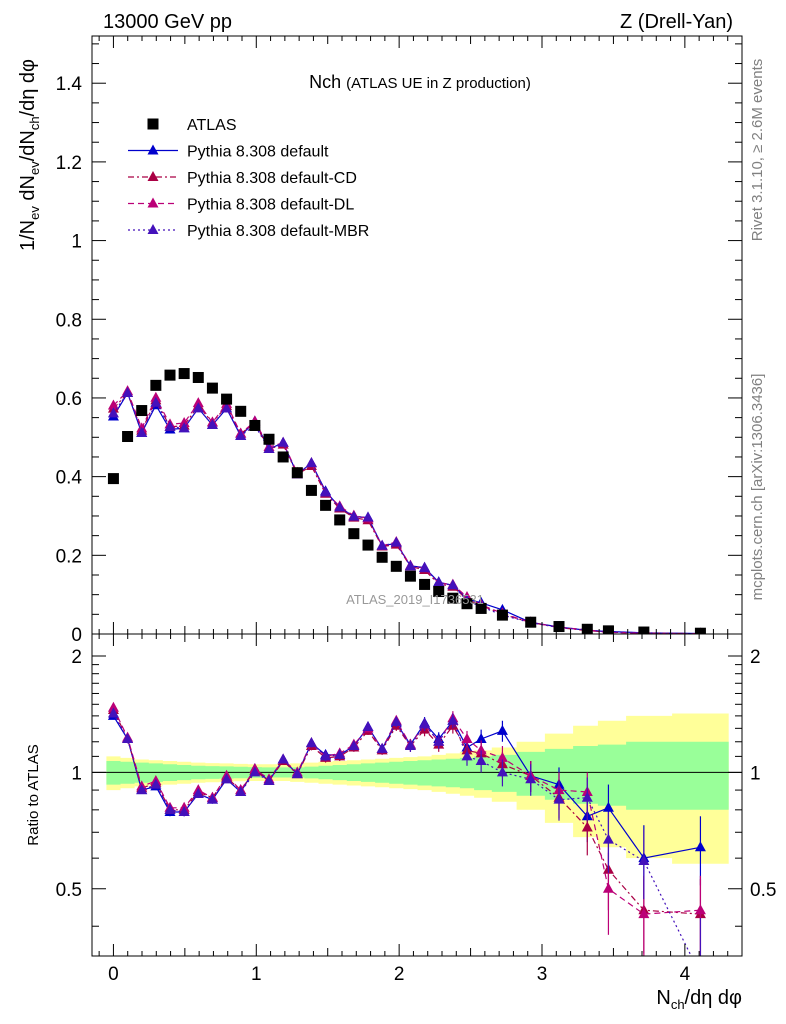 This screenshot has width=786, height=1024. What do you see at coordinates (76, 635) in the screenshot?
I see `y-tick-label: 0` at bounding box center [76, 635].